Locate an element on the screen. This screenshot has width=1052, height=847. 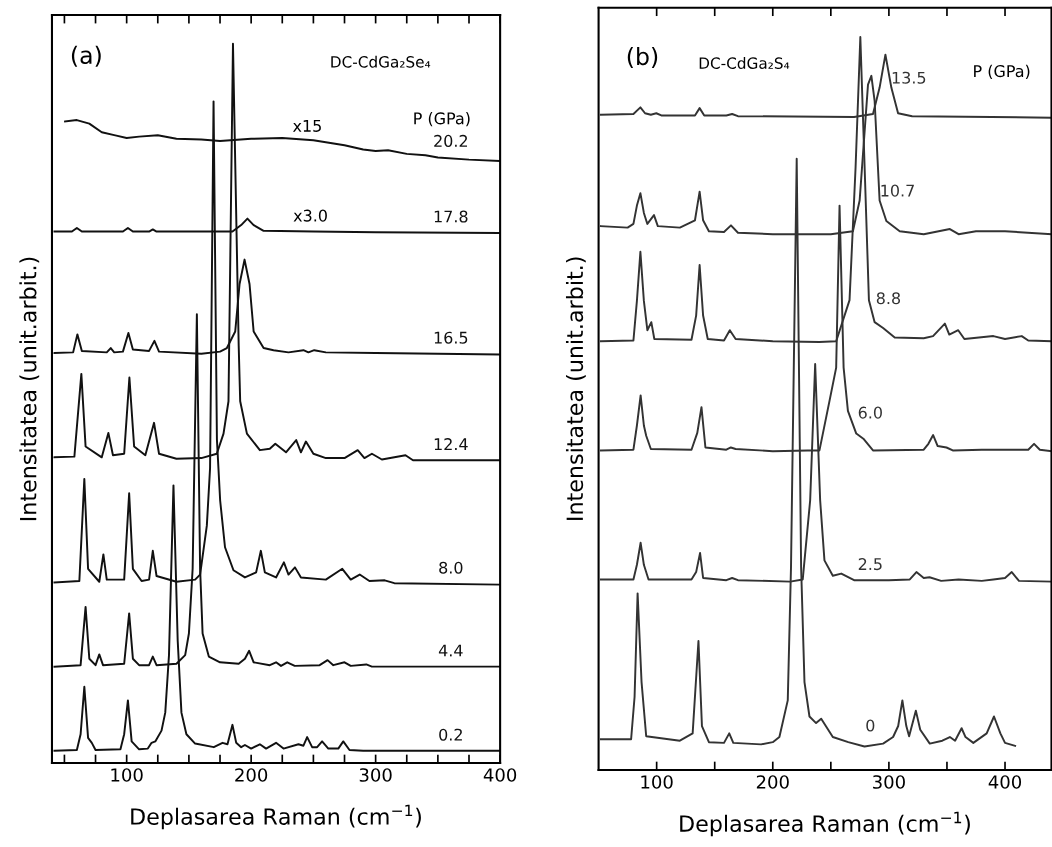
annotation: x15 is located at coordinates (306, 126).